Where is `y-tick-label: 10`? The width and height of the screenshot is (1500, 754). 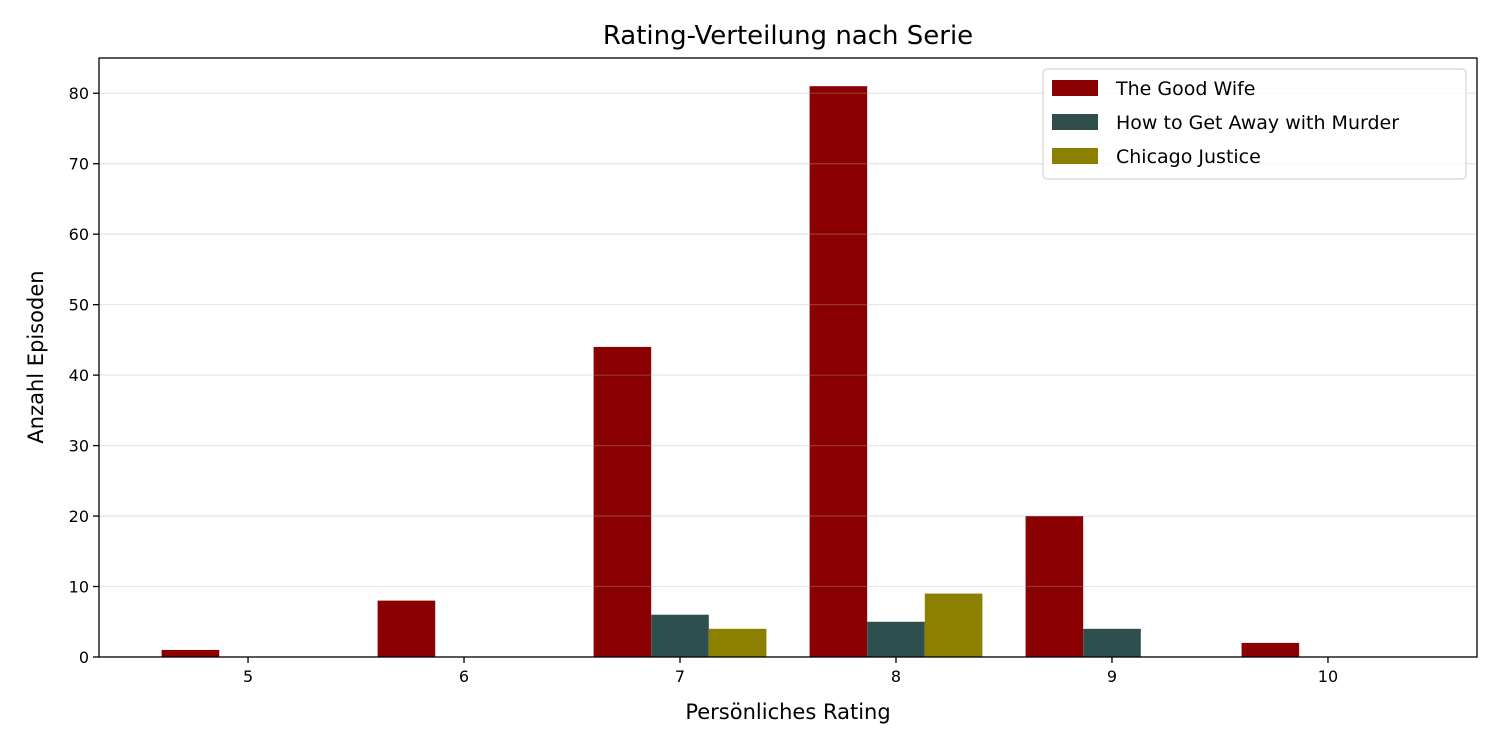
y-tick-label: 10 is located at coordinates (79, 587).